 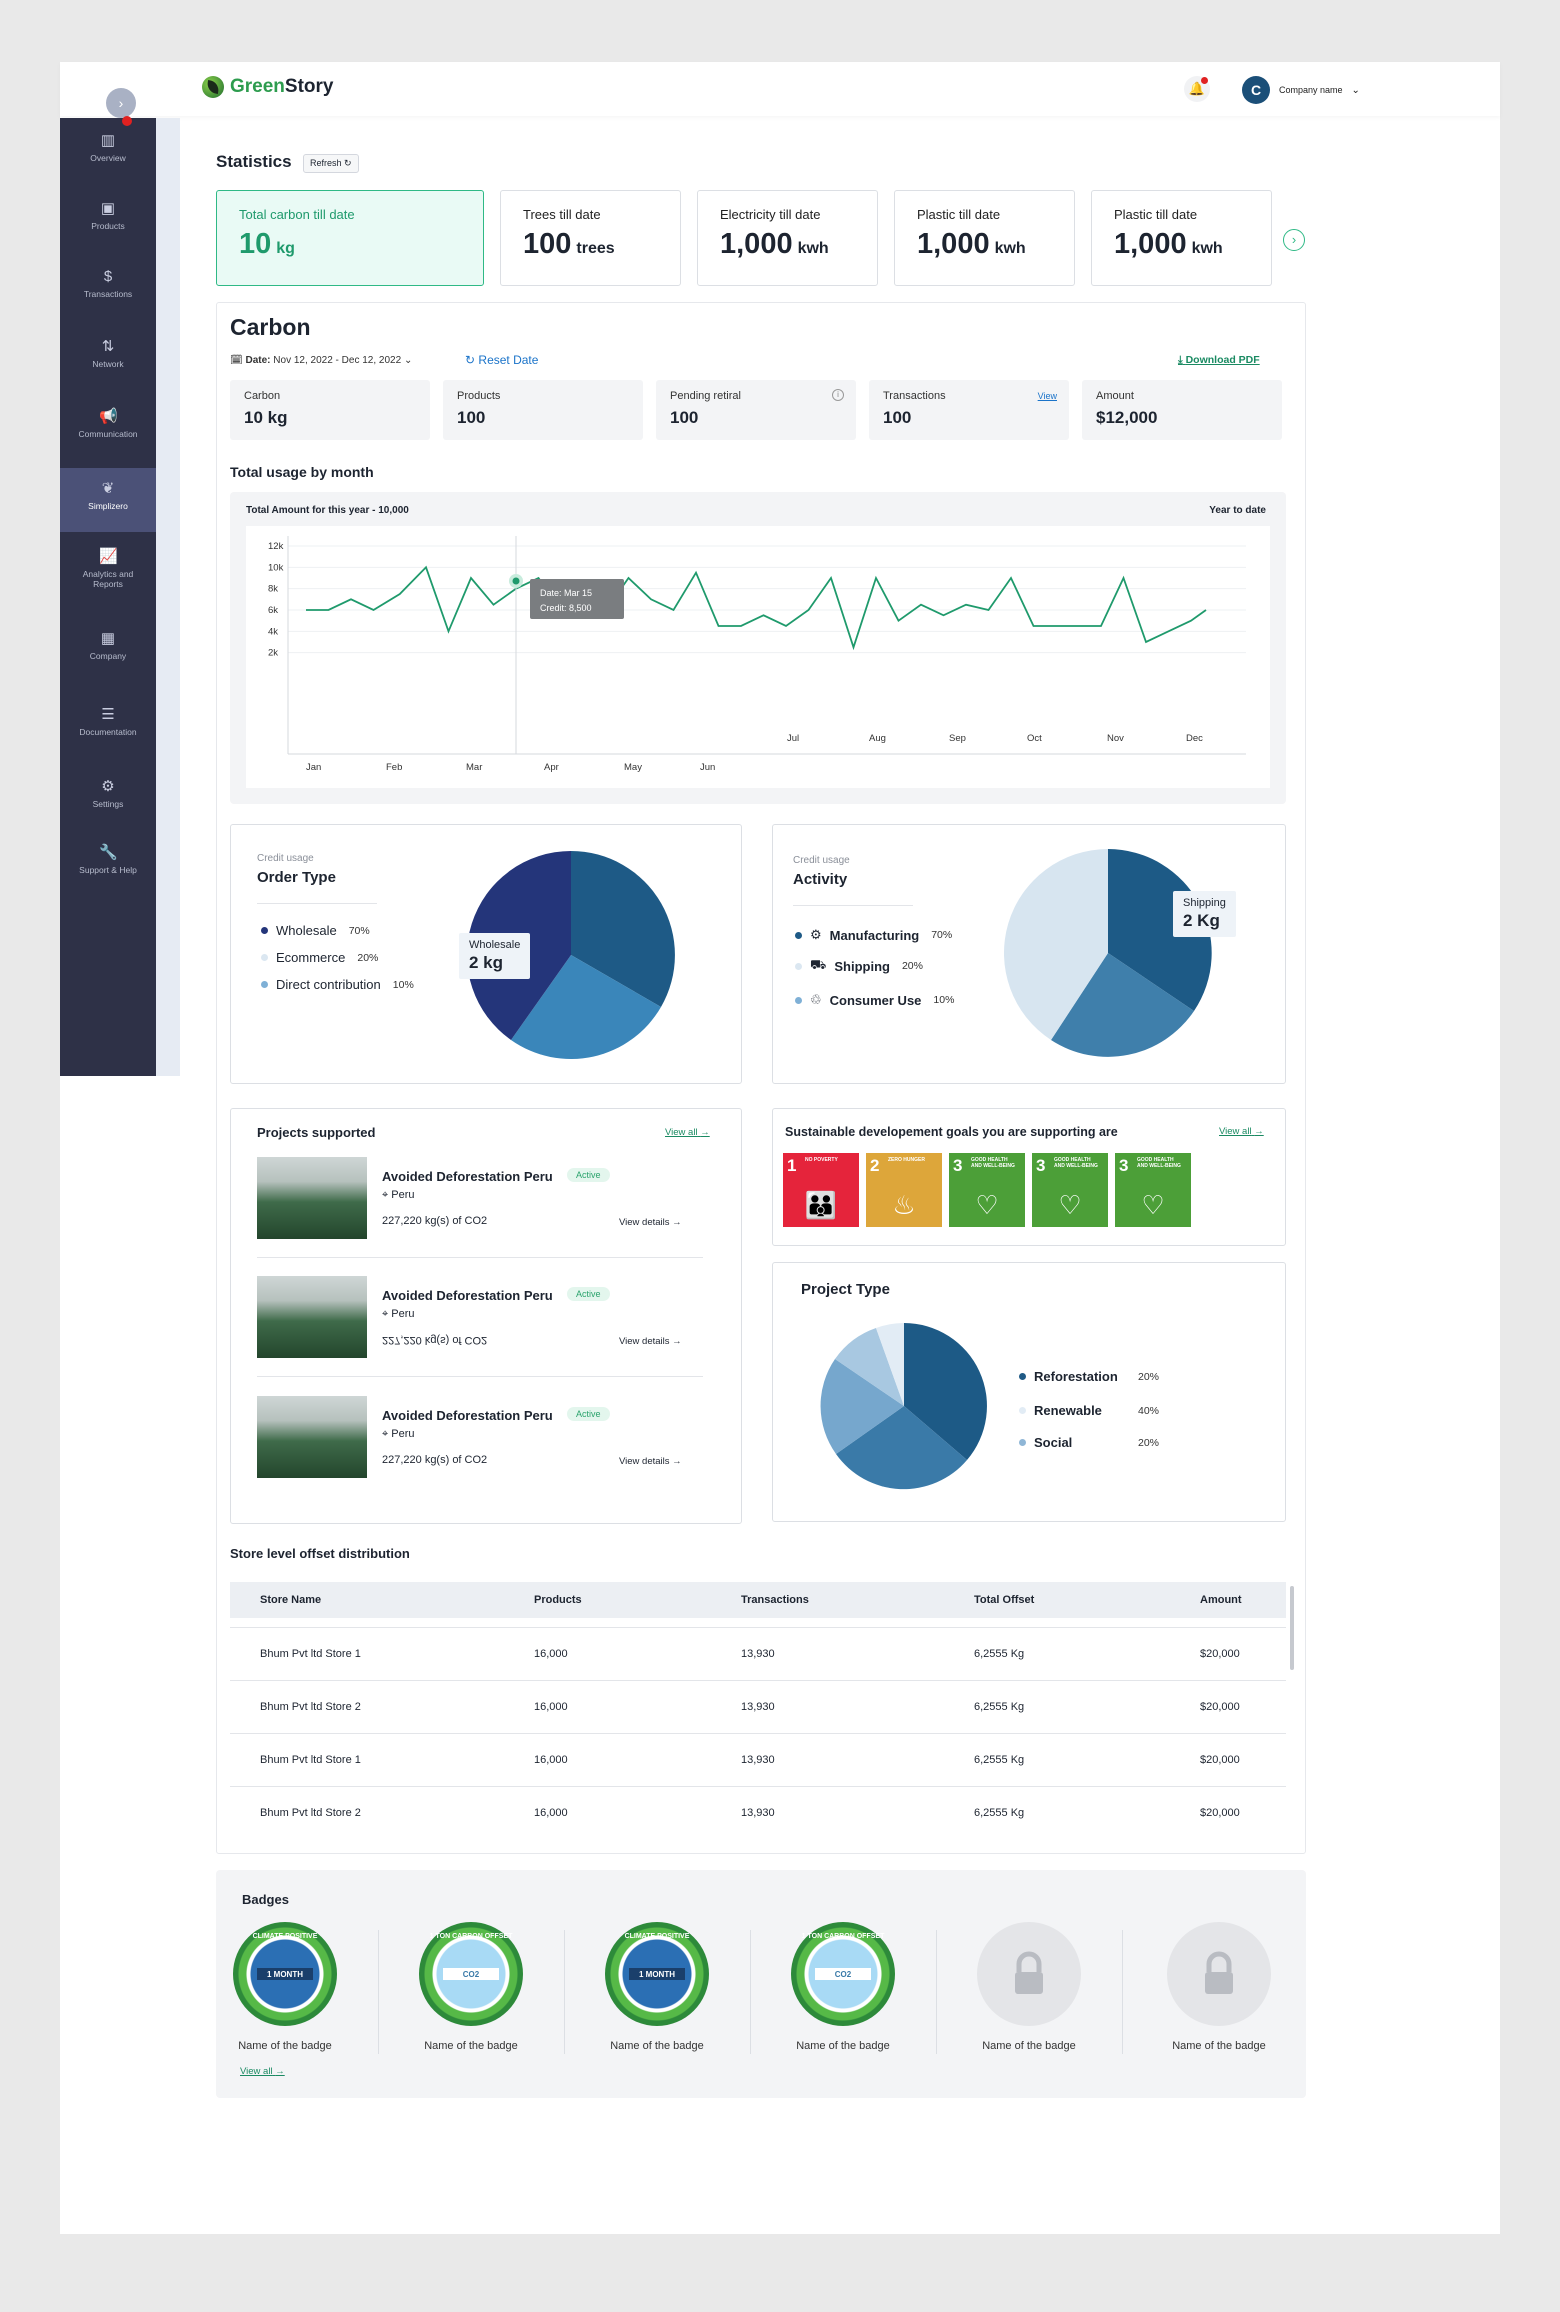 What do you see at coordinates (480, 1257) in the screenshot?
I see `divider` at bounding box center [480, 1257].